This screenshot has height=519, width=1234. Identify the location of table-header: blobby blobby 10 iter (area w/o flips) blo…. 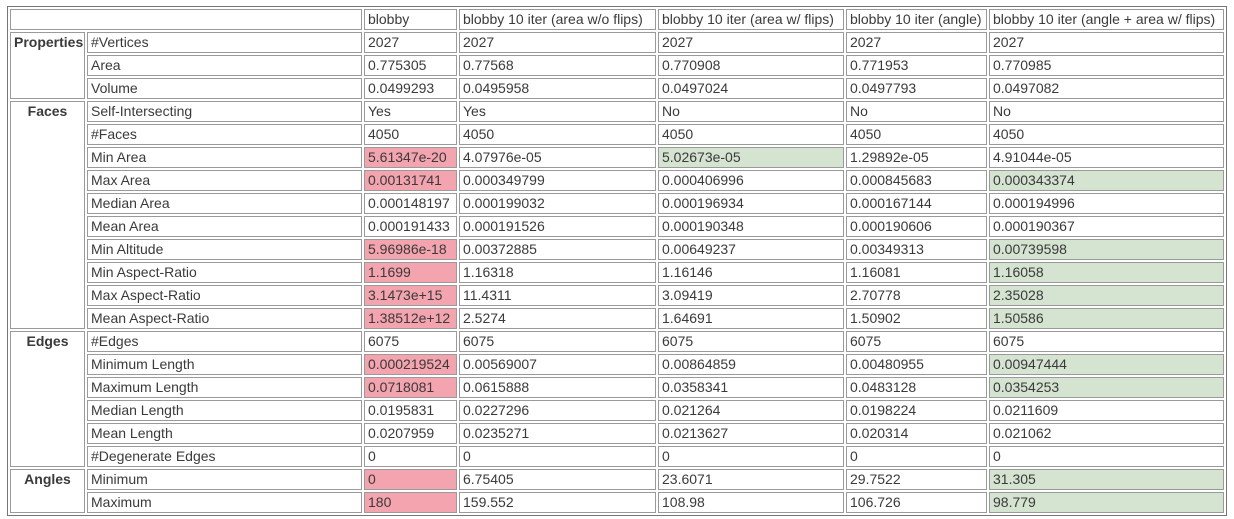
(617, 19).